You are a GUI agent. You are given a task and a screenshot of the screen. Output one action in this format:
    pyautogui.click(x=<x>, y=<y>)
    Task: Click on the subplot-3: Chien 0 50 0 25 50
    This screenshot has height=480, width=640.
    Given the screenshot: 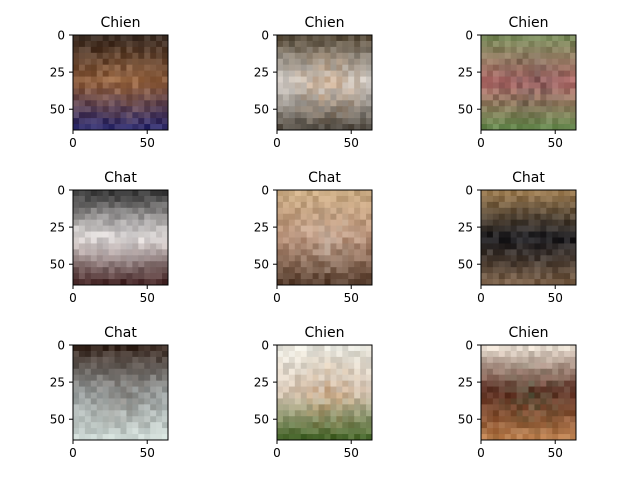 What is the action you would take?
    pyautogui.click(x=517, y=82)
    